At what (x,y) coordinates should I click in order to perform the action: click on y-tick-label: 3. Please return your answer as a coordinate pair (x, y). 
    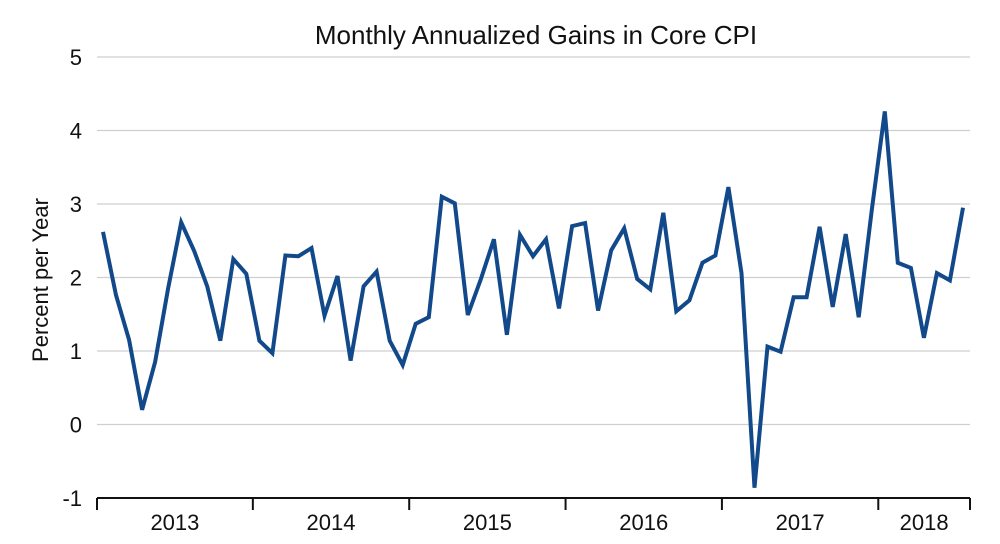
    Looking at the image, I should click on (76, 204).